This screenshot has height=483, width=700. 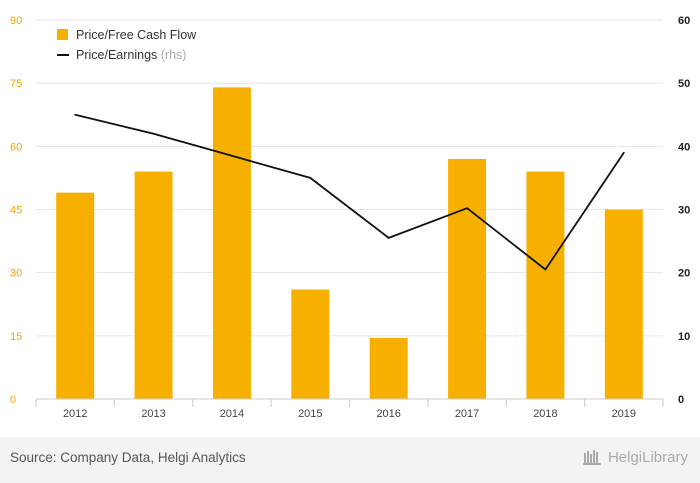 What do you see at coordinates (13, 400) in the screenshot?
I see `y-left-tick-label: 0` at bounding box center [13, 400].